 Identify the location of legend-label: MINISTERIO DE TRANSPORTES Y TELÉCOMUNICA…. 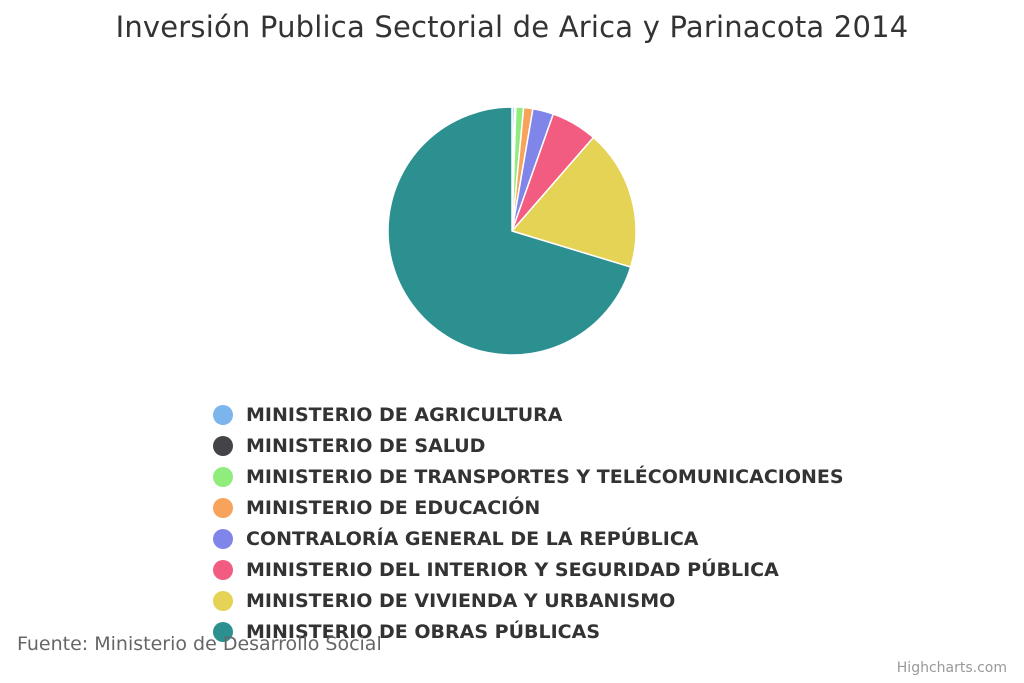
(545, 477).